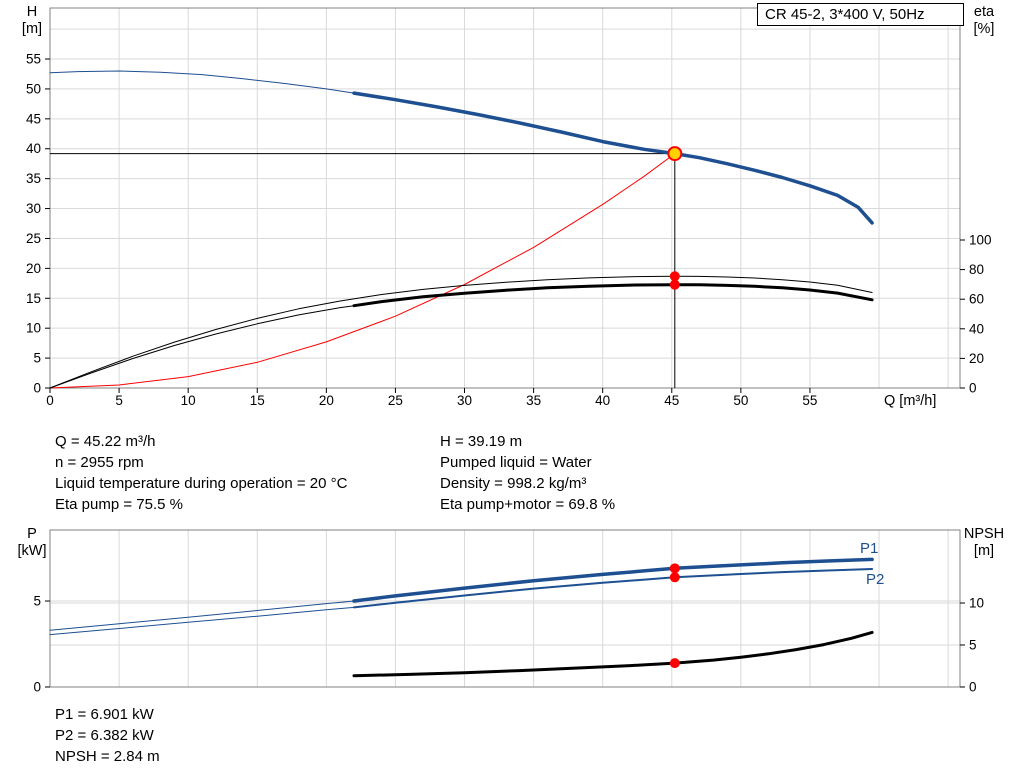 This screenshot has height=781, width=1024. I want to click on left-axis-tick-label: 35, so click(33, 178).